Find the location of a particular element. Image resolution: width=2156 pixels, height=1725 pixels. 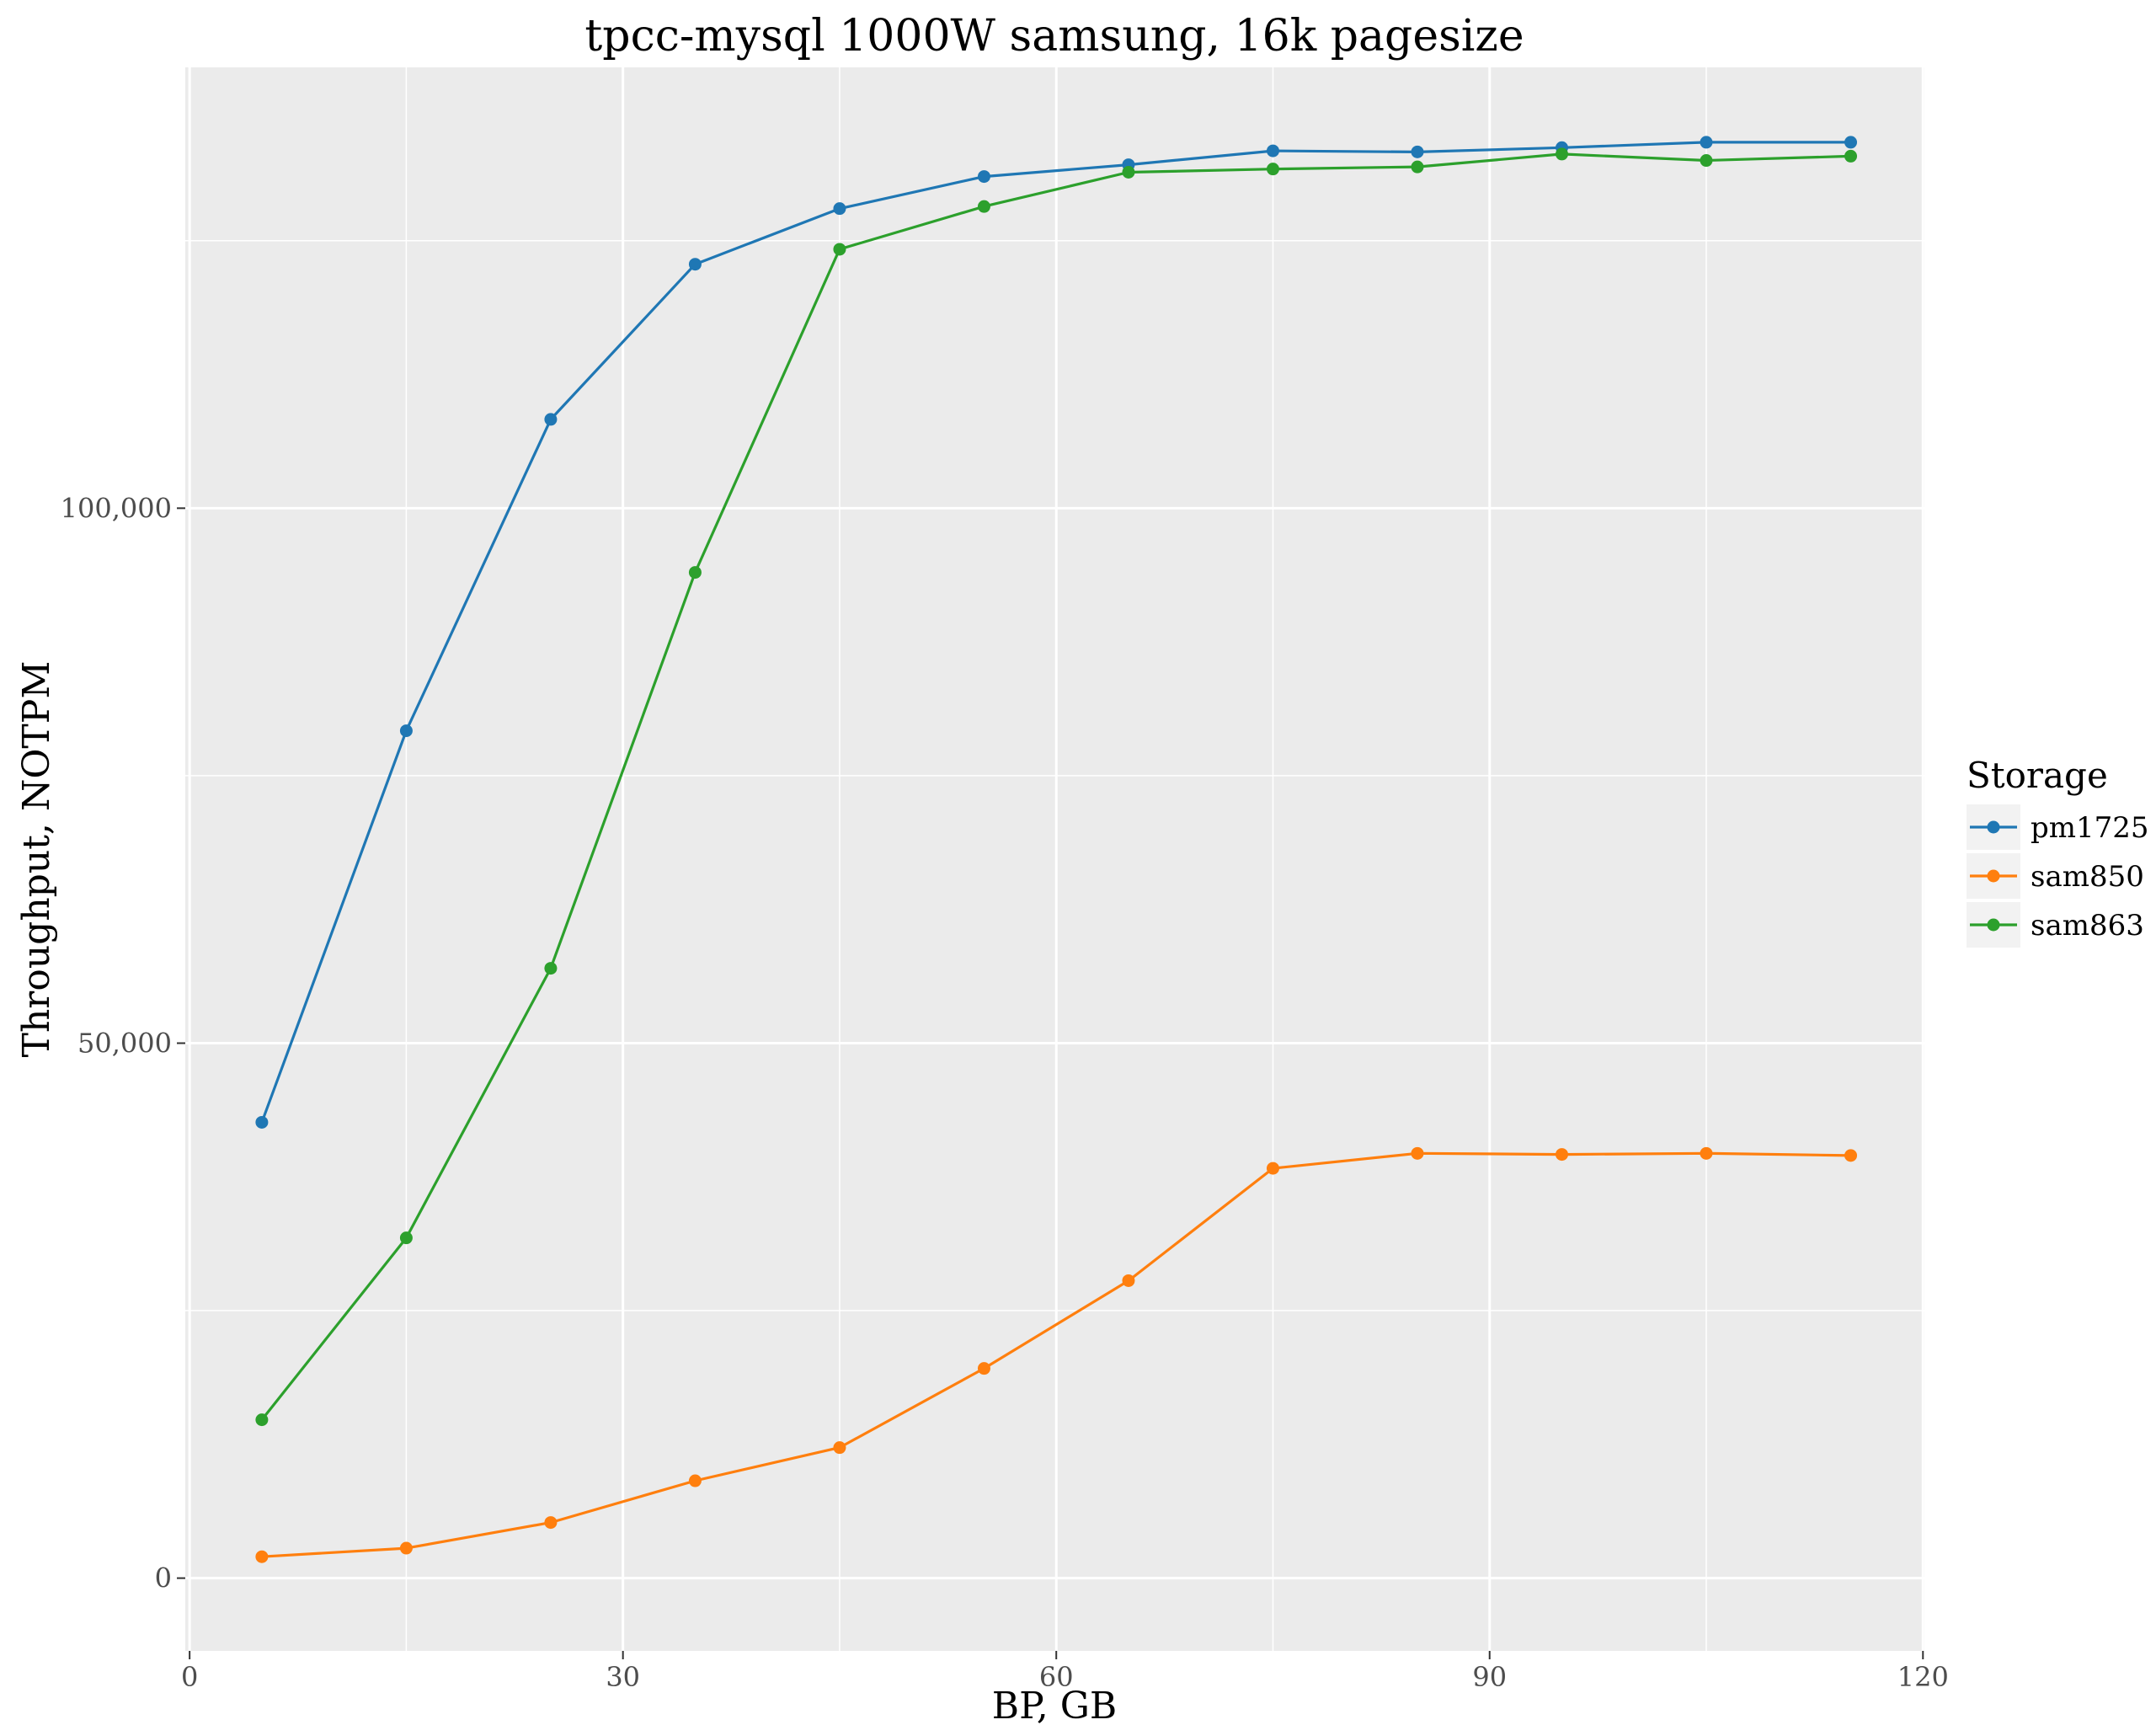

legend-title: Storage is located at coordinates (2037, 775).